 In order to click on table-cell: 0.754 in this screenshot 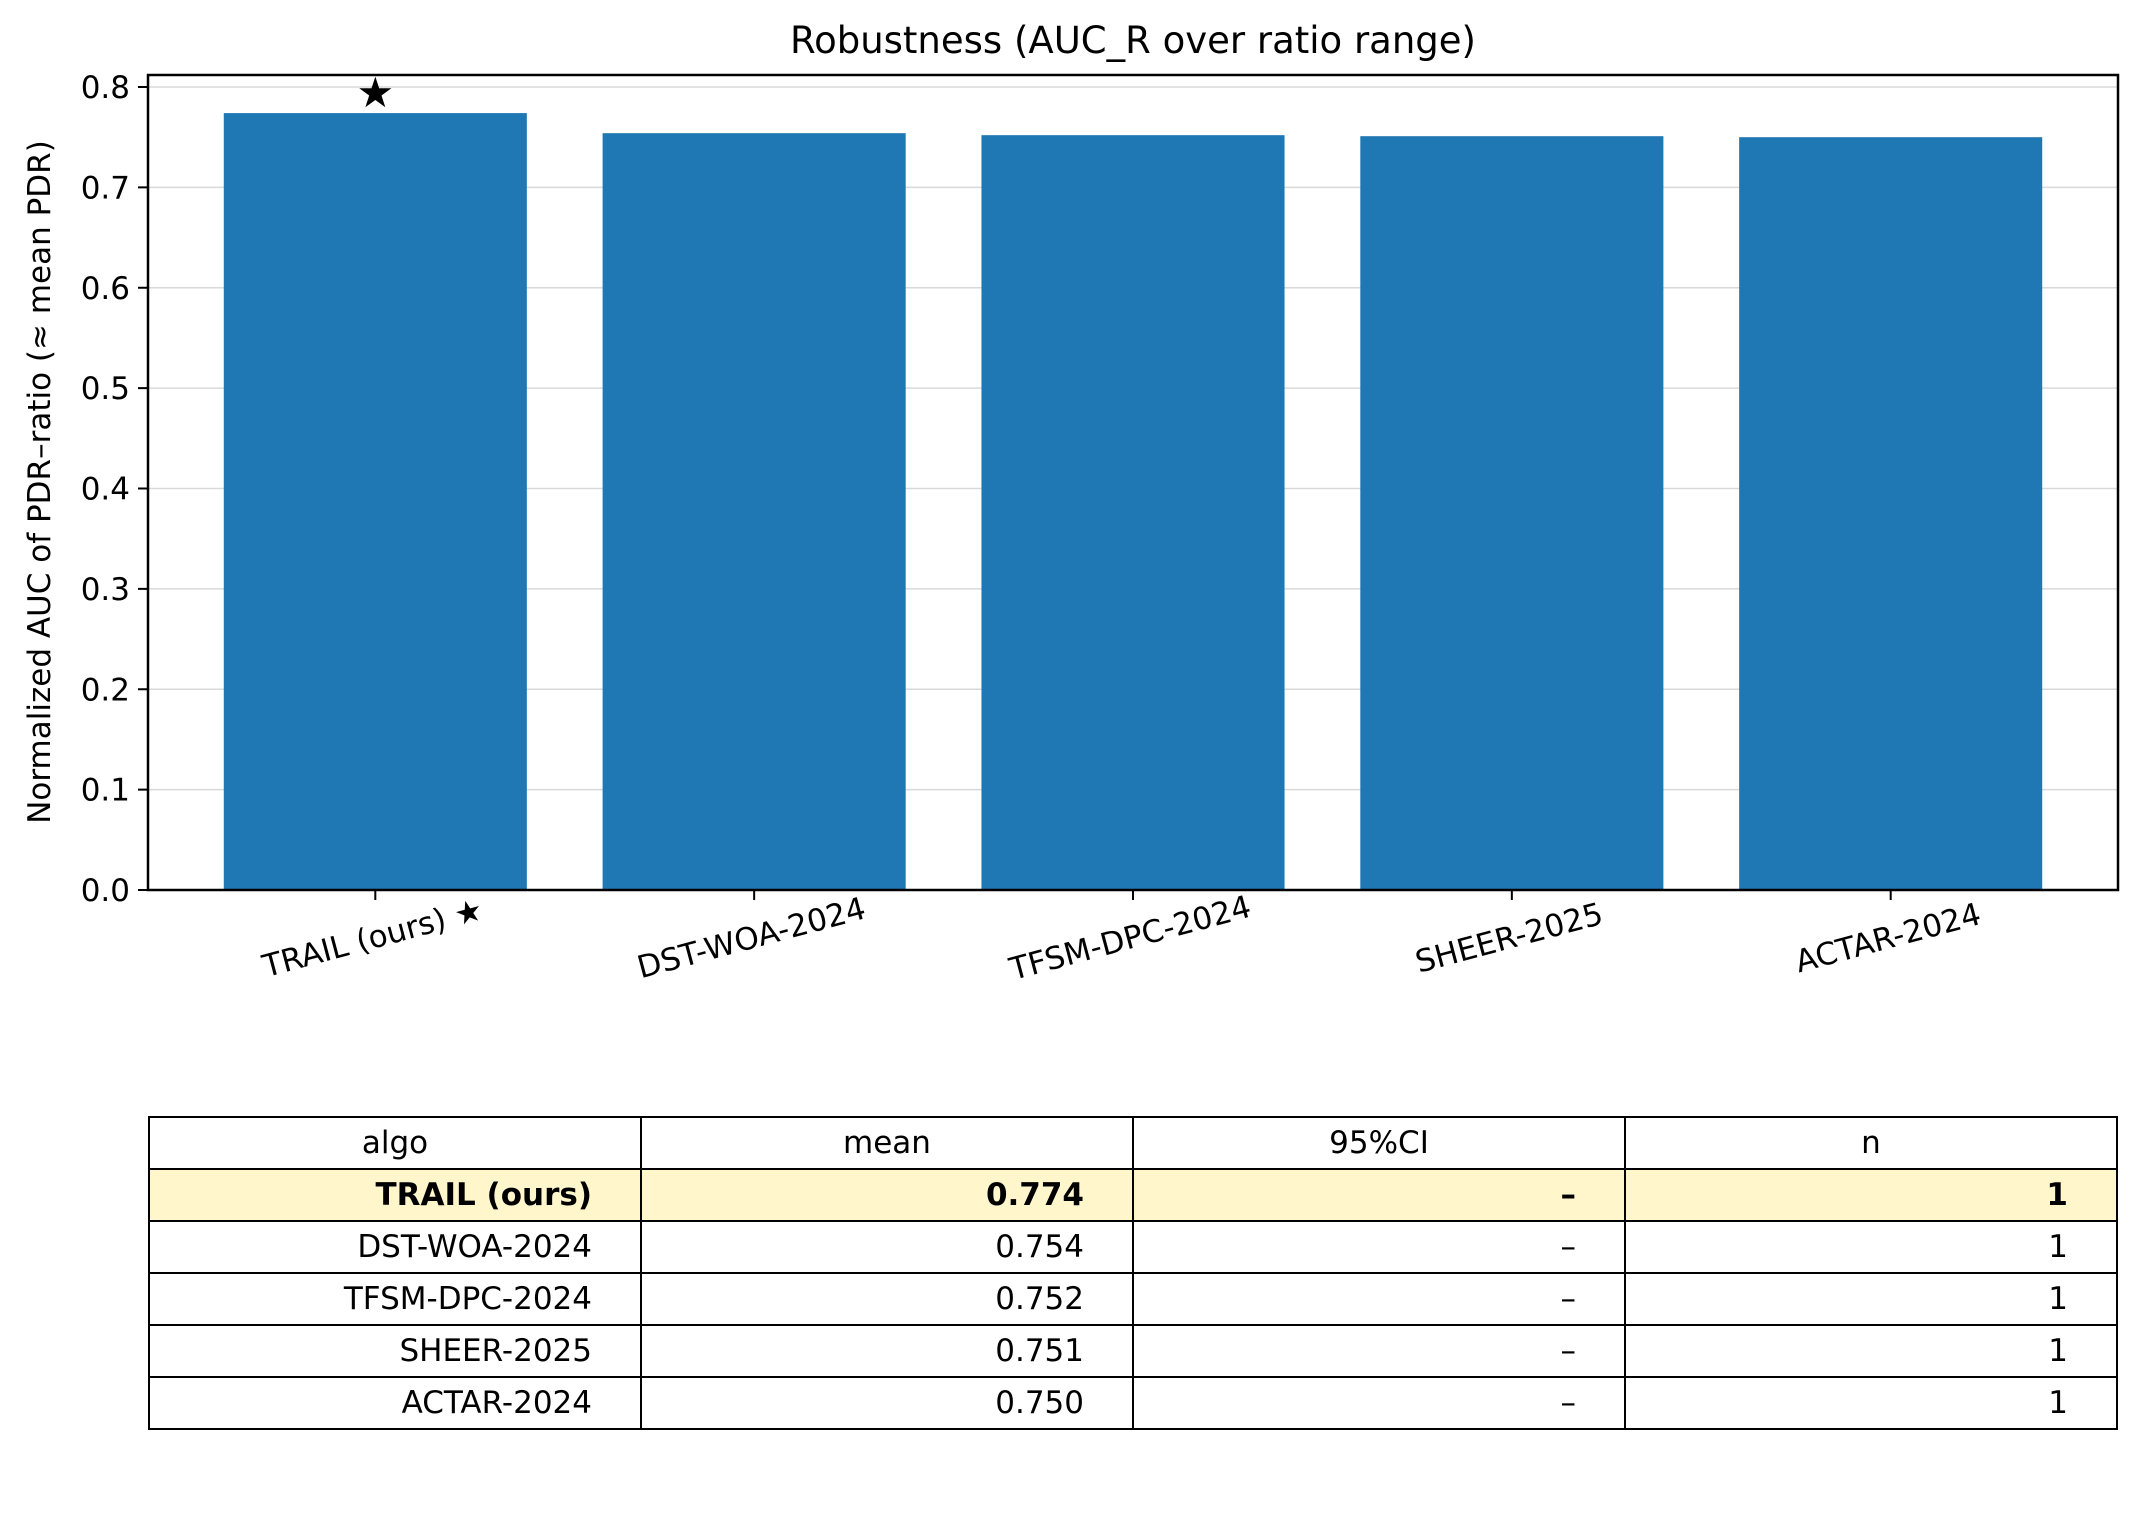, I will do `click(887, 1247)`.